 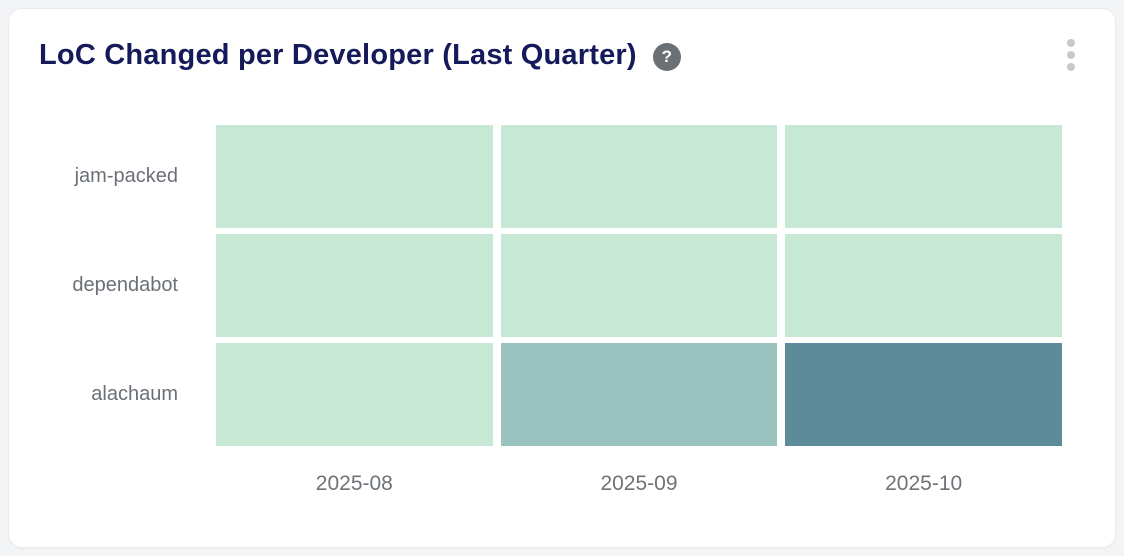 What do you see at coordinates (108, 503) in the screenshot?
I see `x-axis-spacer` at bounding box center [108, 503].